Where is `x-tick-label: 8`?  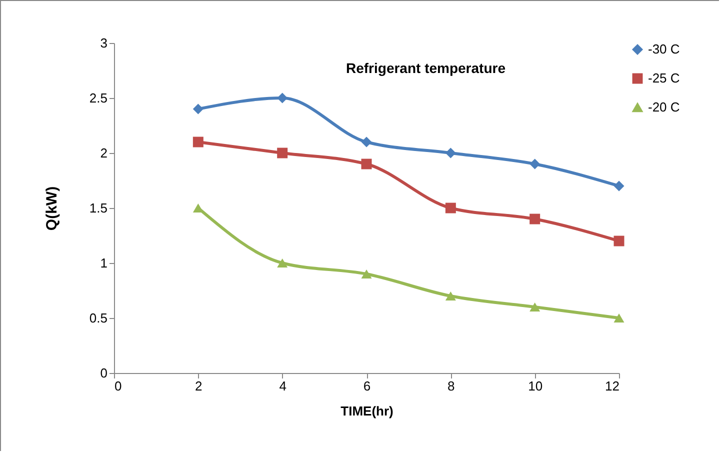 x-tick-label: 8 is located at coordinates (451, 386).